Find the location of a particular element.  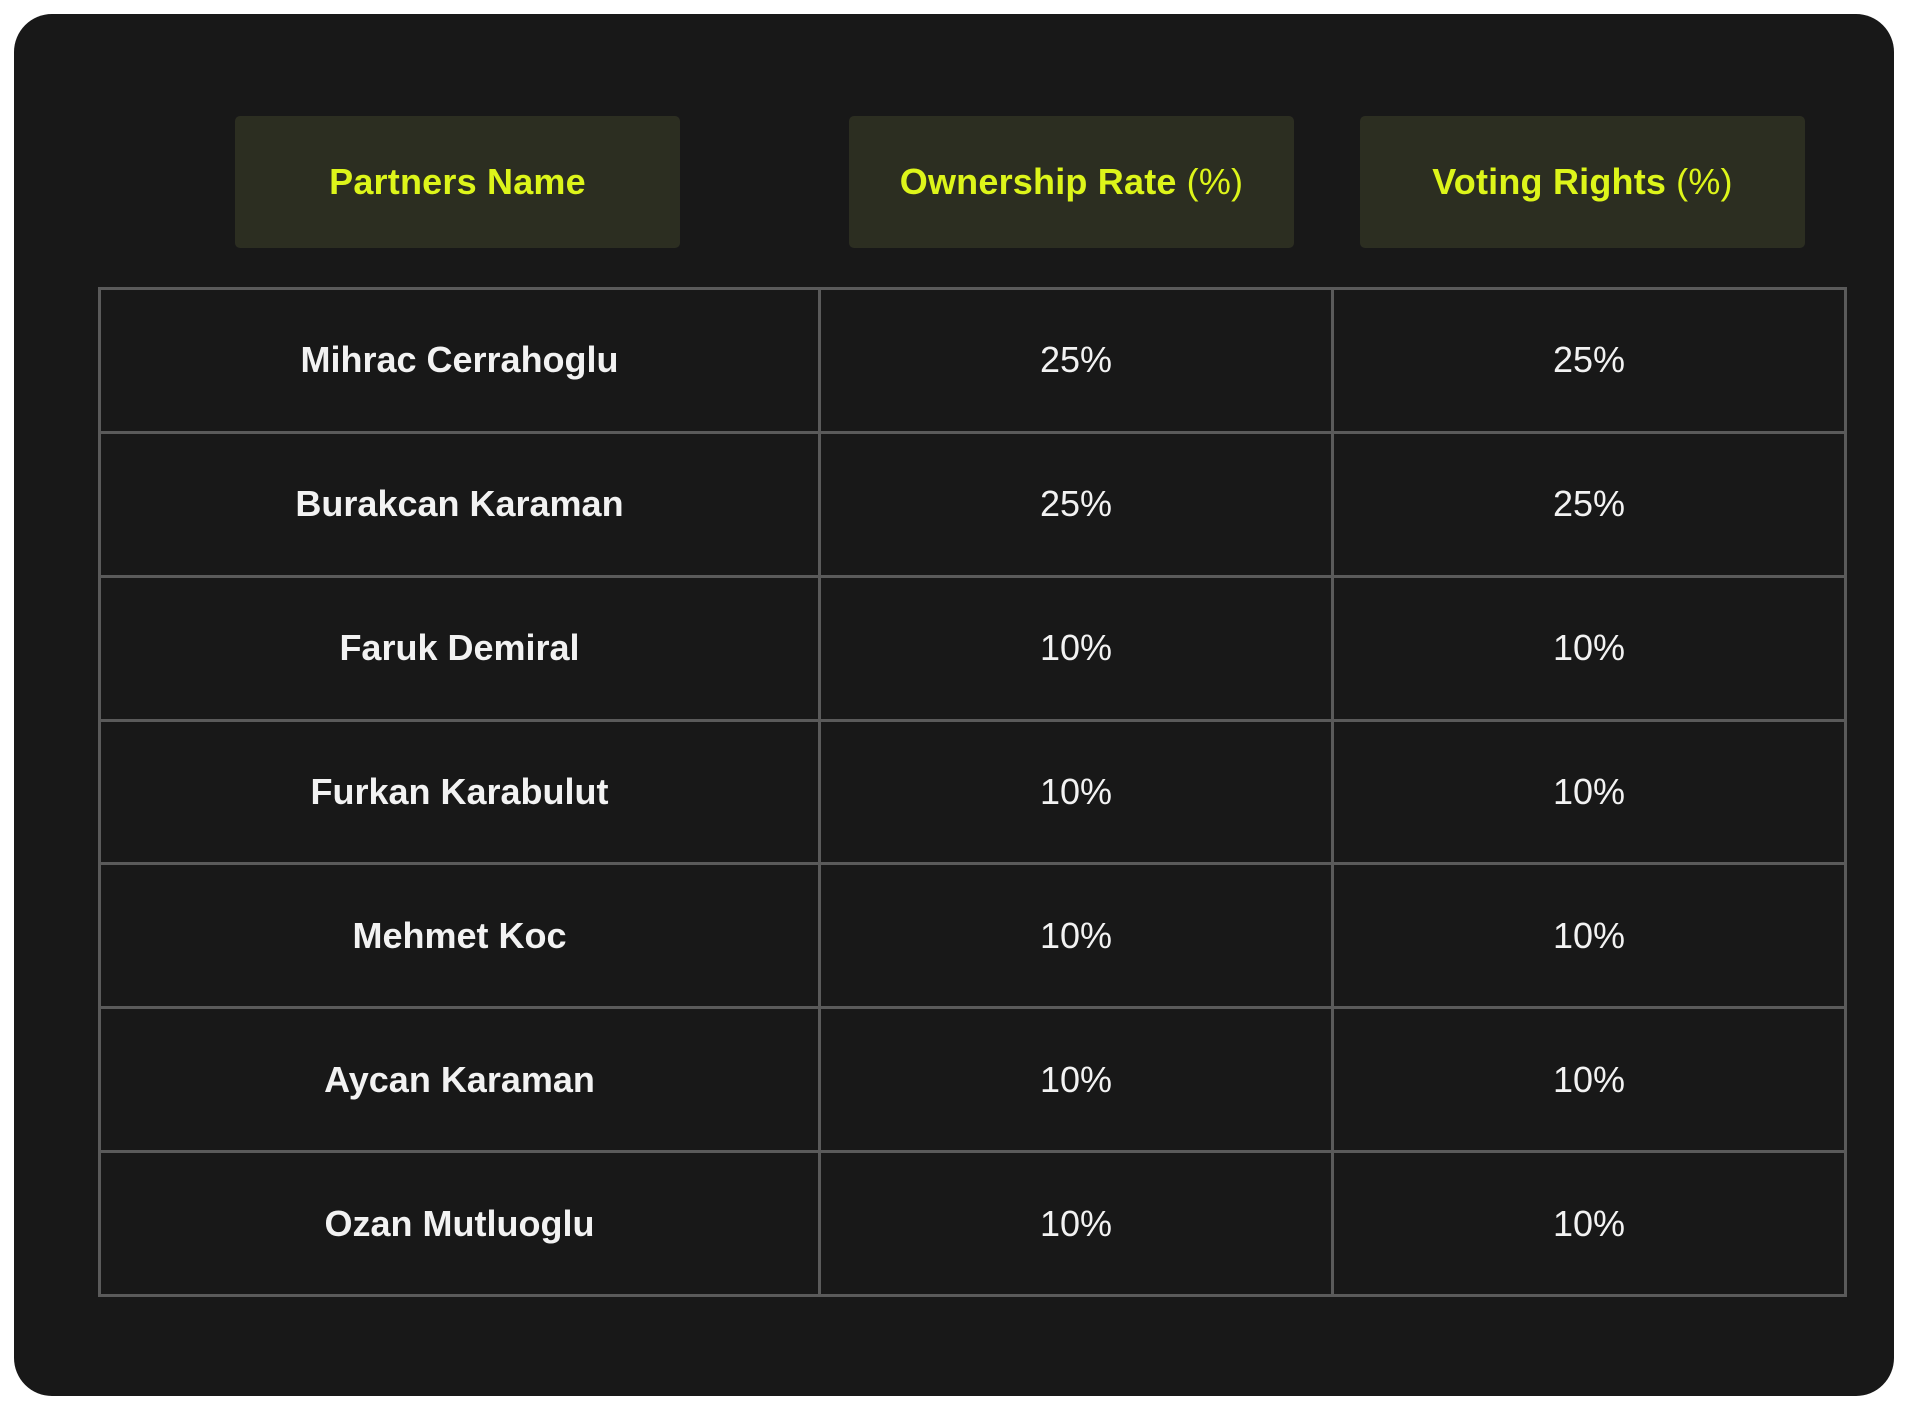

header-voting-unit: (%) is located at coordinates (1704, 181).